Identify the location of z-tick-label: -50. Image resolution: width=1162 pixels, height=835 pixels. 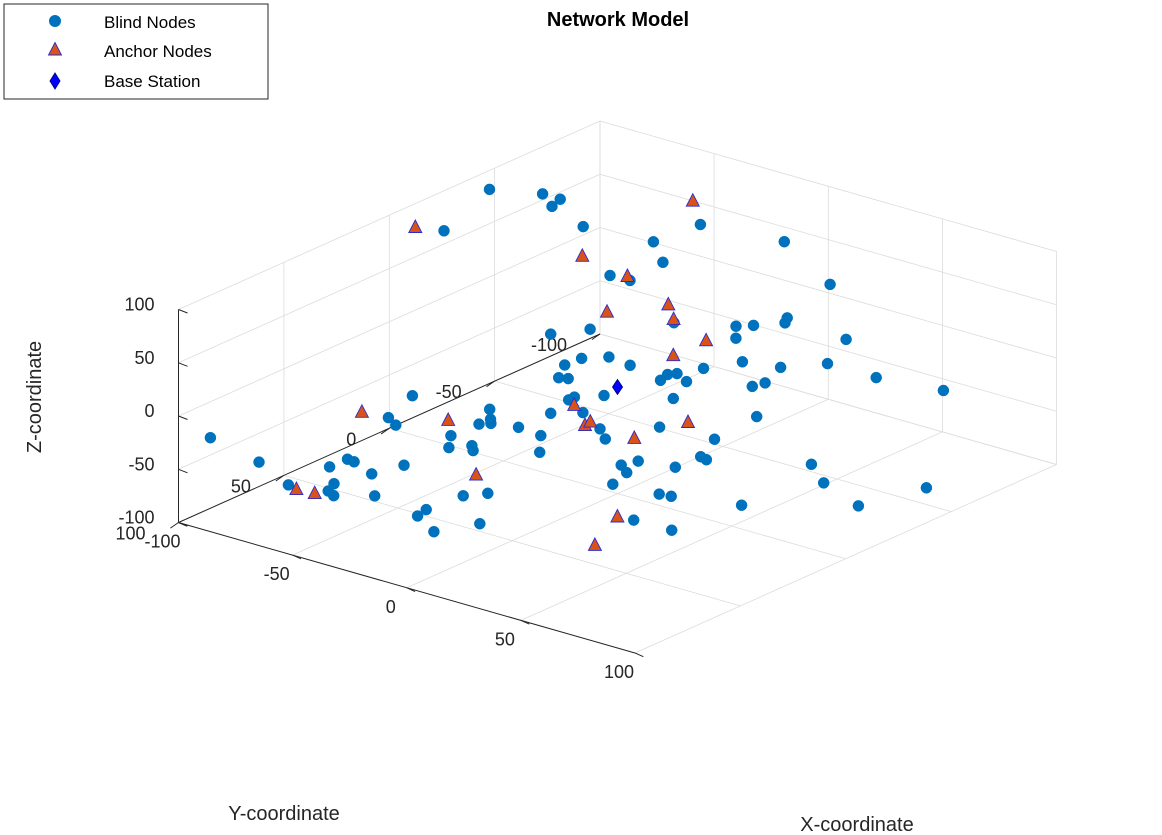
(141, 464).